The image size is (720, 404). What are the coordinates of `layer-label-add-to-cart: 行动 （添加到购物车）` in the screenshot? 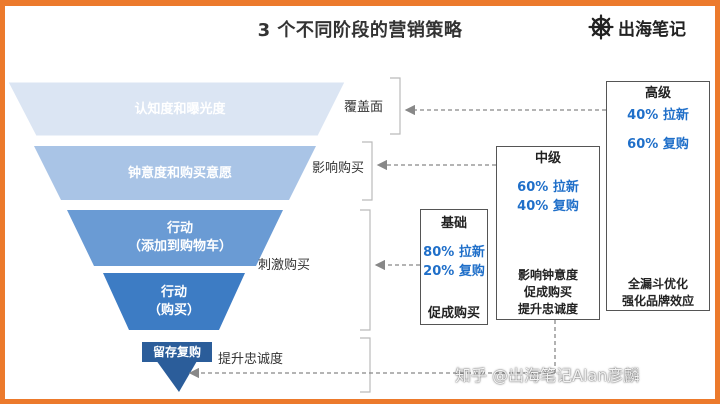 It's located at (180, 238).